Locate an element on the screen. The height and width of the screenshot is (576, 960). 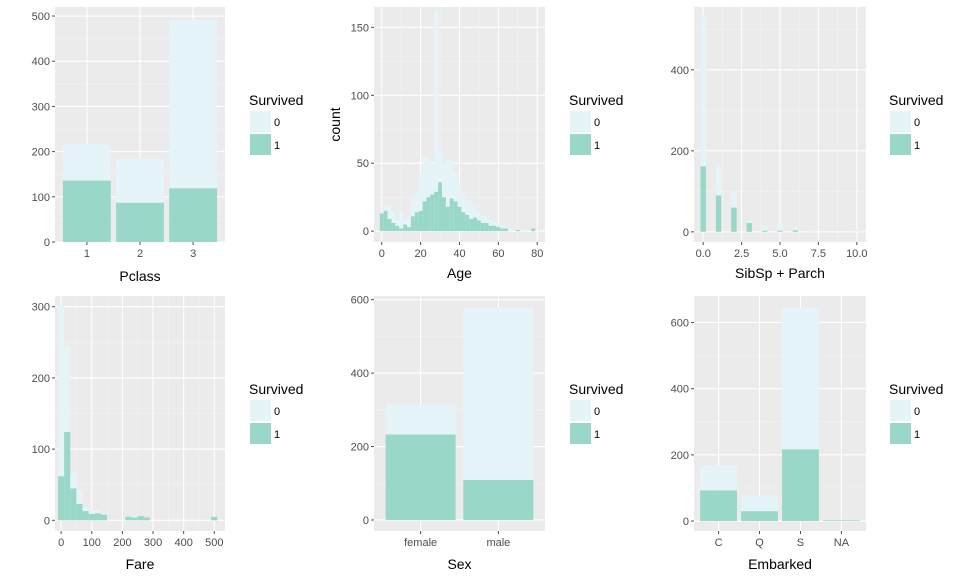
x-axis-title: SibSp + Parch is located at coordinates (780, 273).